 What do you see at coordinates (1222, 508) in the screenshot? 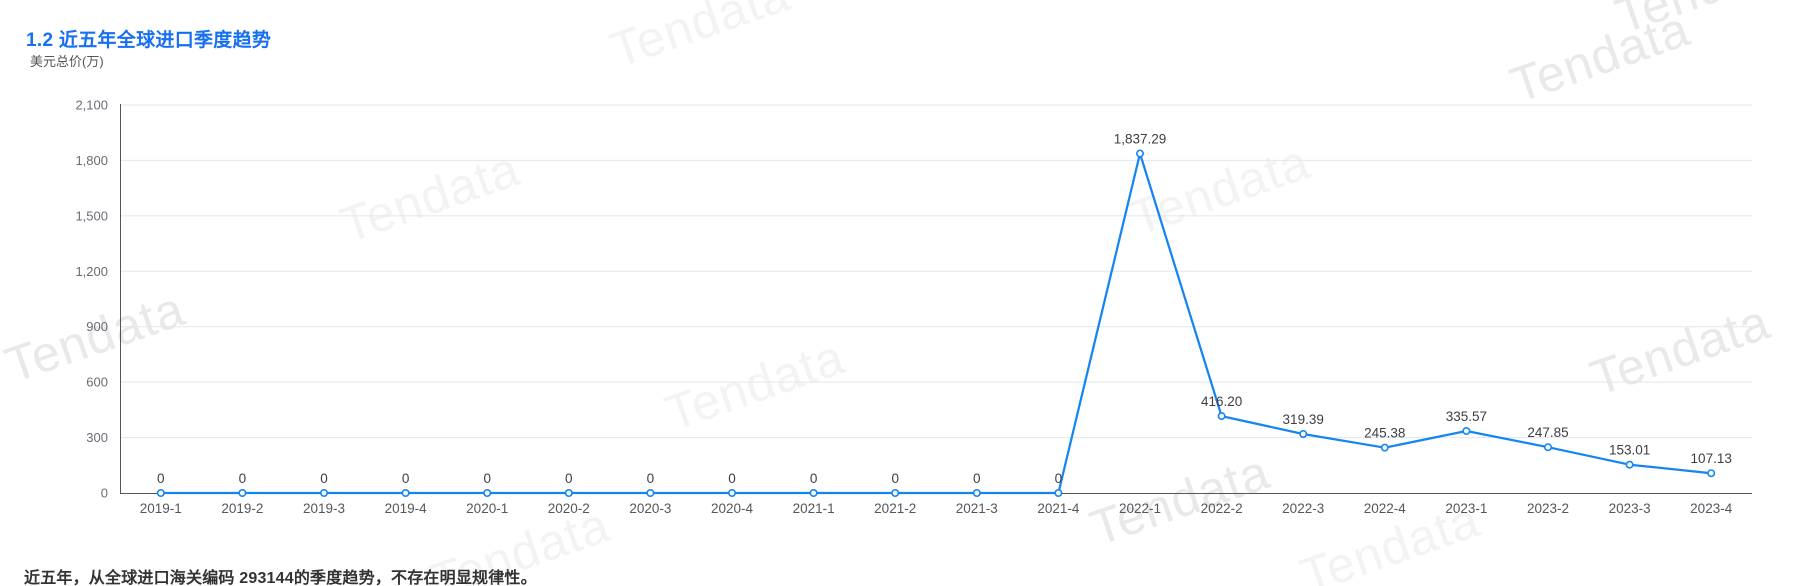
I see `x-axis-category-label: 2022-2` at bounding box center [1222, 508].